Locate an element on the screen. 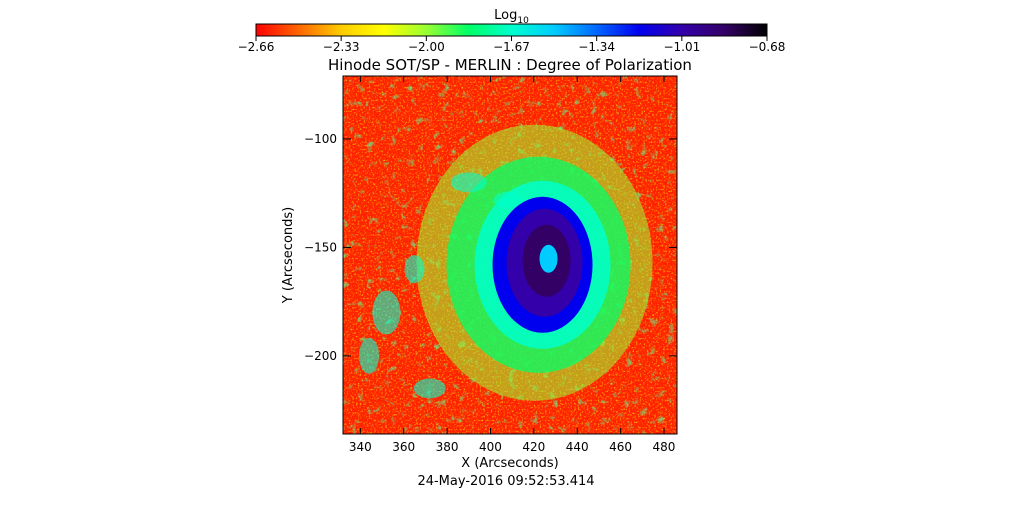 The height and width of the screenshot is (516, 1021). y-axis-label: Y (Arcseconds) is located at coordinates (288, 255).